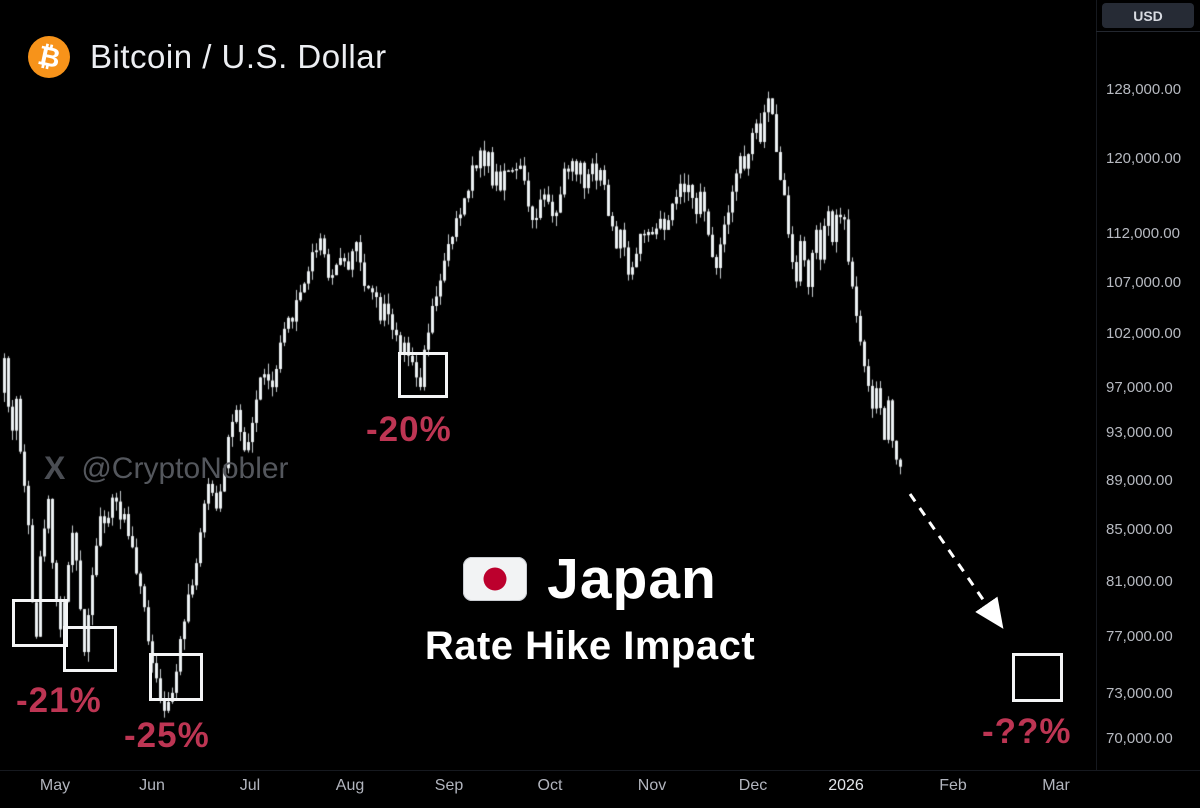  I want to click on watermark-handle: @CryptoNobler, so click(185, 468).